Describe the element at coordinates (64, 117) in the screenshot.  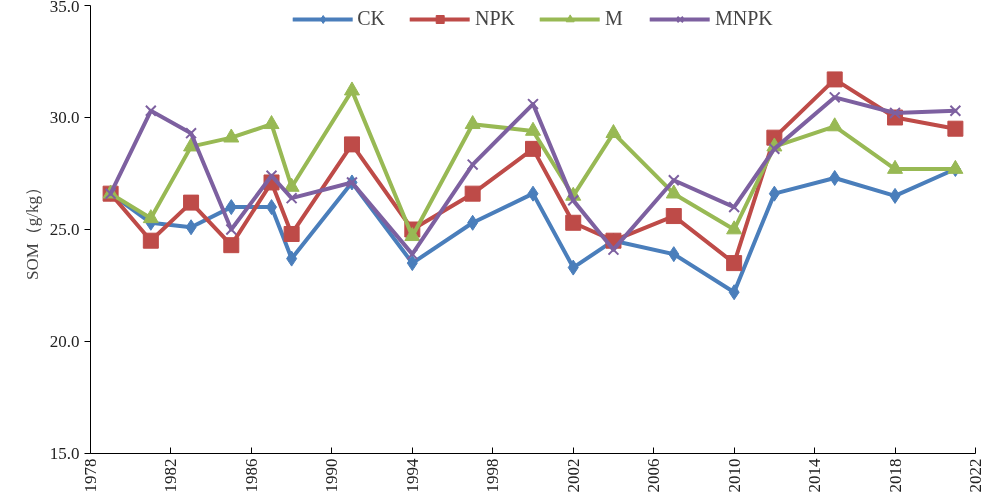
I see `y-tick-label: 30.0` at that location.